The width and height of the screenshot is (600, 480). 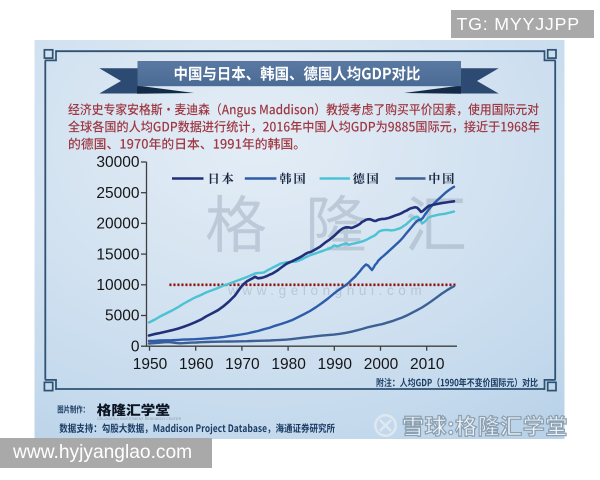 What do you see at coordinates (135, 346) in the screenshot?
I see `svg-text: 0` at bounding box center [135, 346].